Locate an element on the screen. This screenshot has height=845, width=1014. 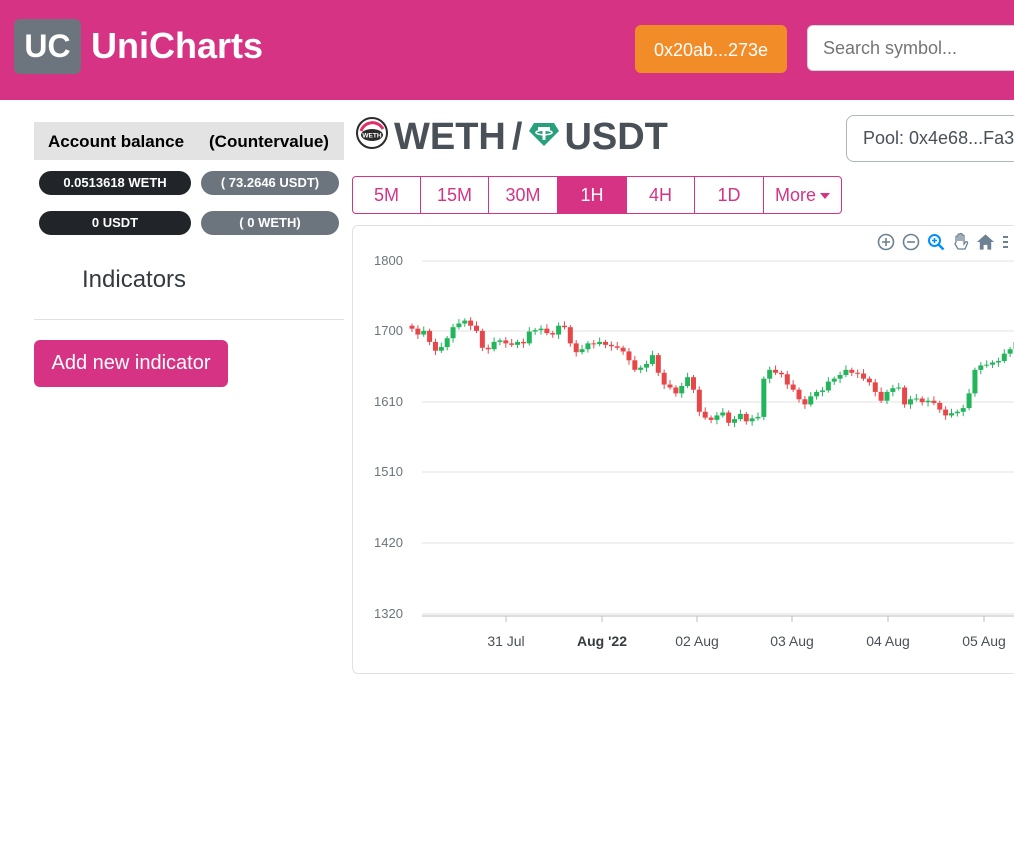
weth-coin-icon: WETH is located at coordinates (372, 137).